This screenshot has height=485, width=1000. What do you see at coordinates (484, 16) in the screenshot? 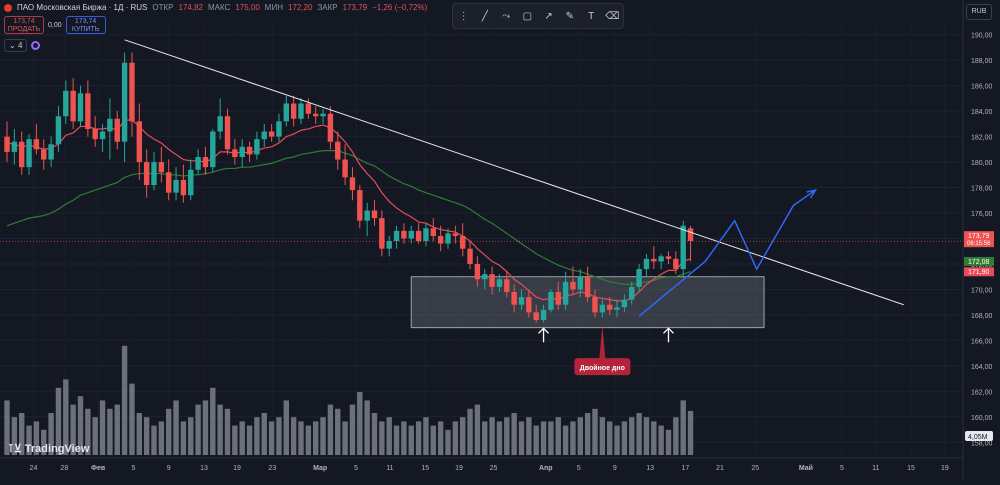
I see `trend-line-icon: ╱` at bounding box center [484, 16].